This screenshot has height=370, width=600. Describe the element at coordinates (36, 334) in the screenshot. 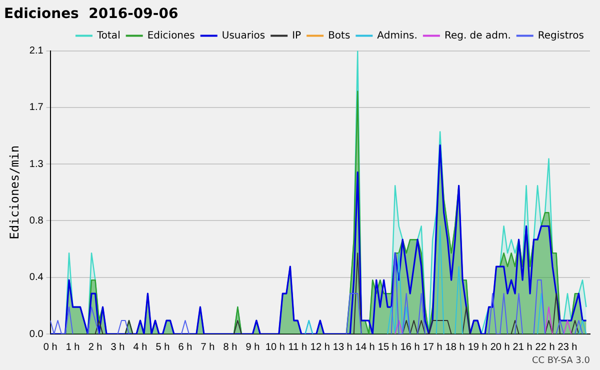

I see `y-tick-label: 0.0` at that location.